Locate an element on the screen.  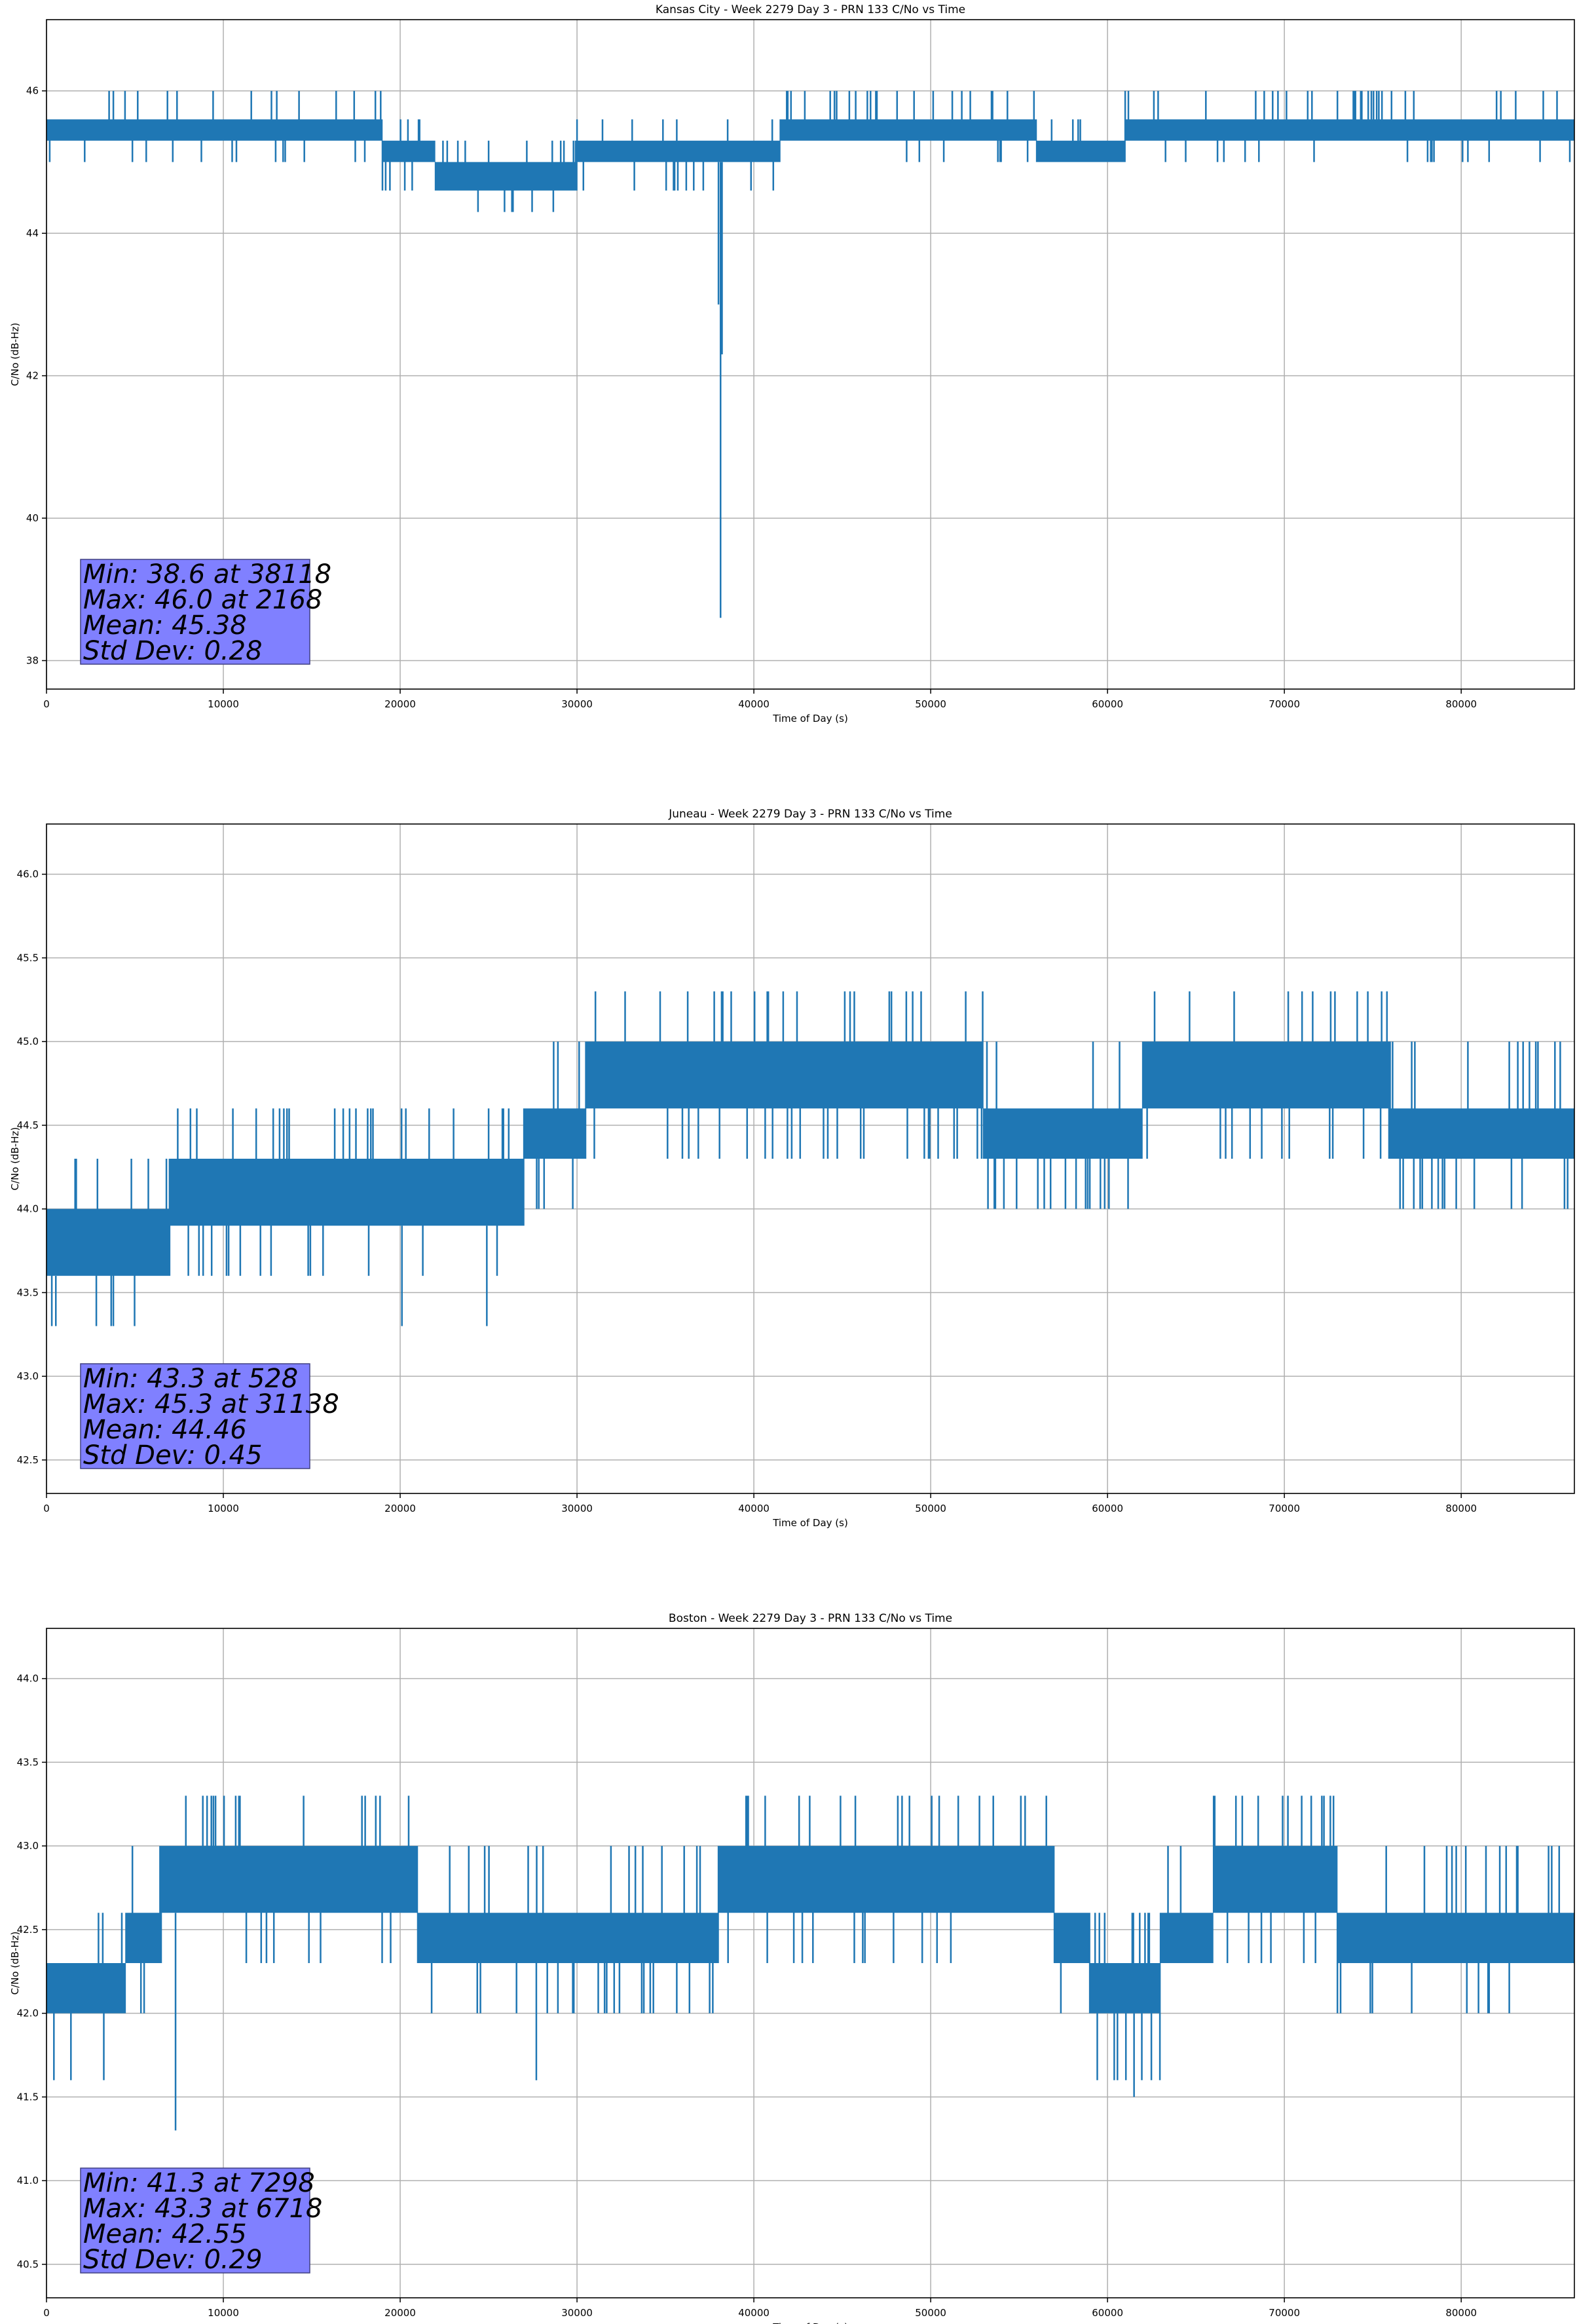
y-tick-label: 41.5 is located at coordinates (28, 2097).